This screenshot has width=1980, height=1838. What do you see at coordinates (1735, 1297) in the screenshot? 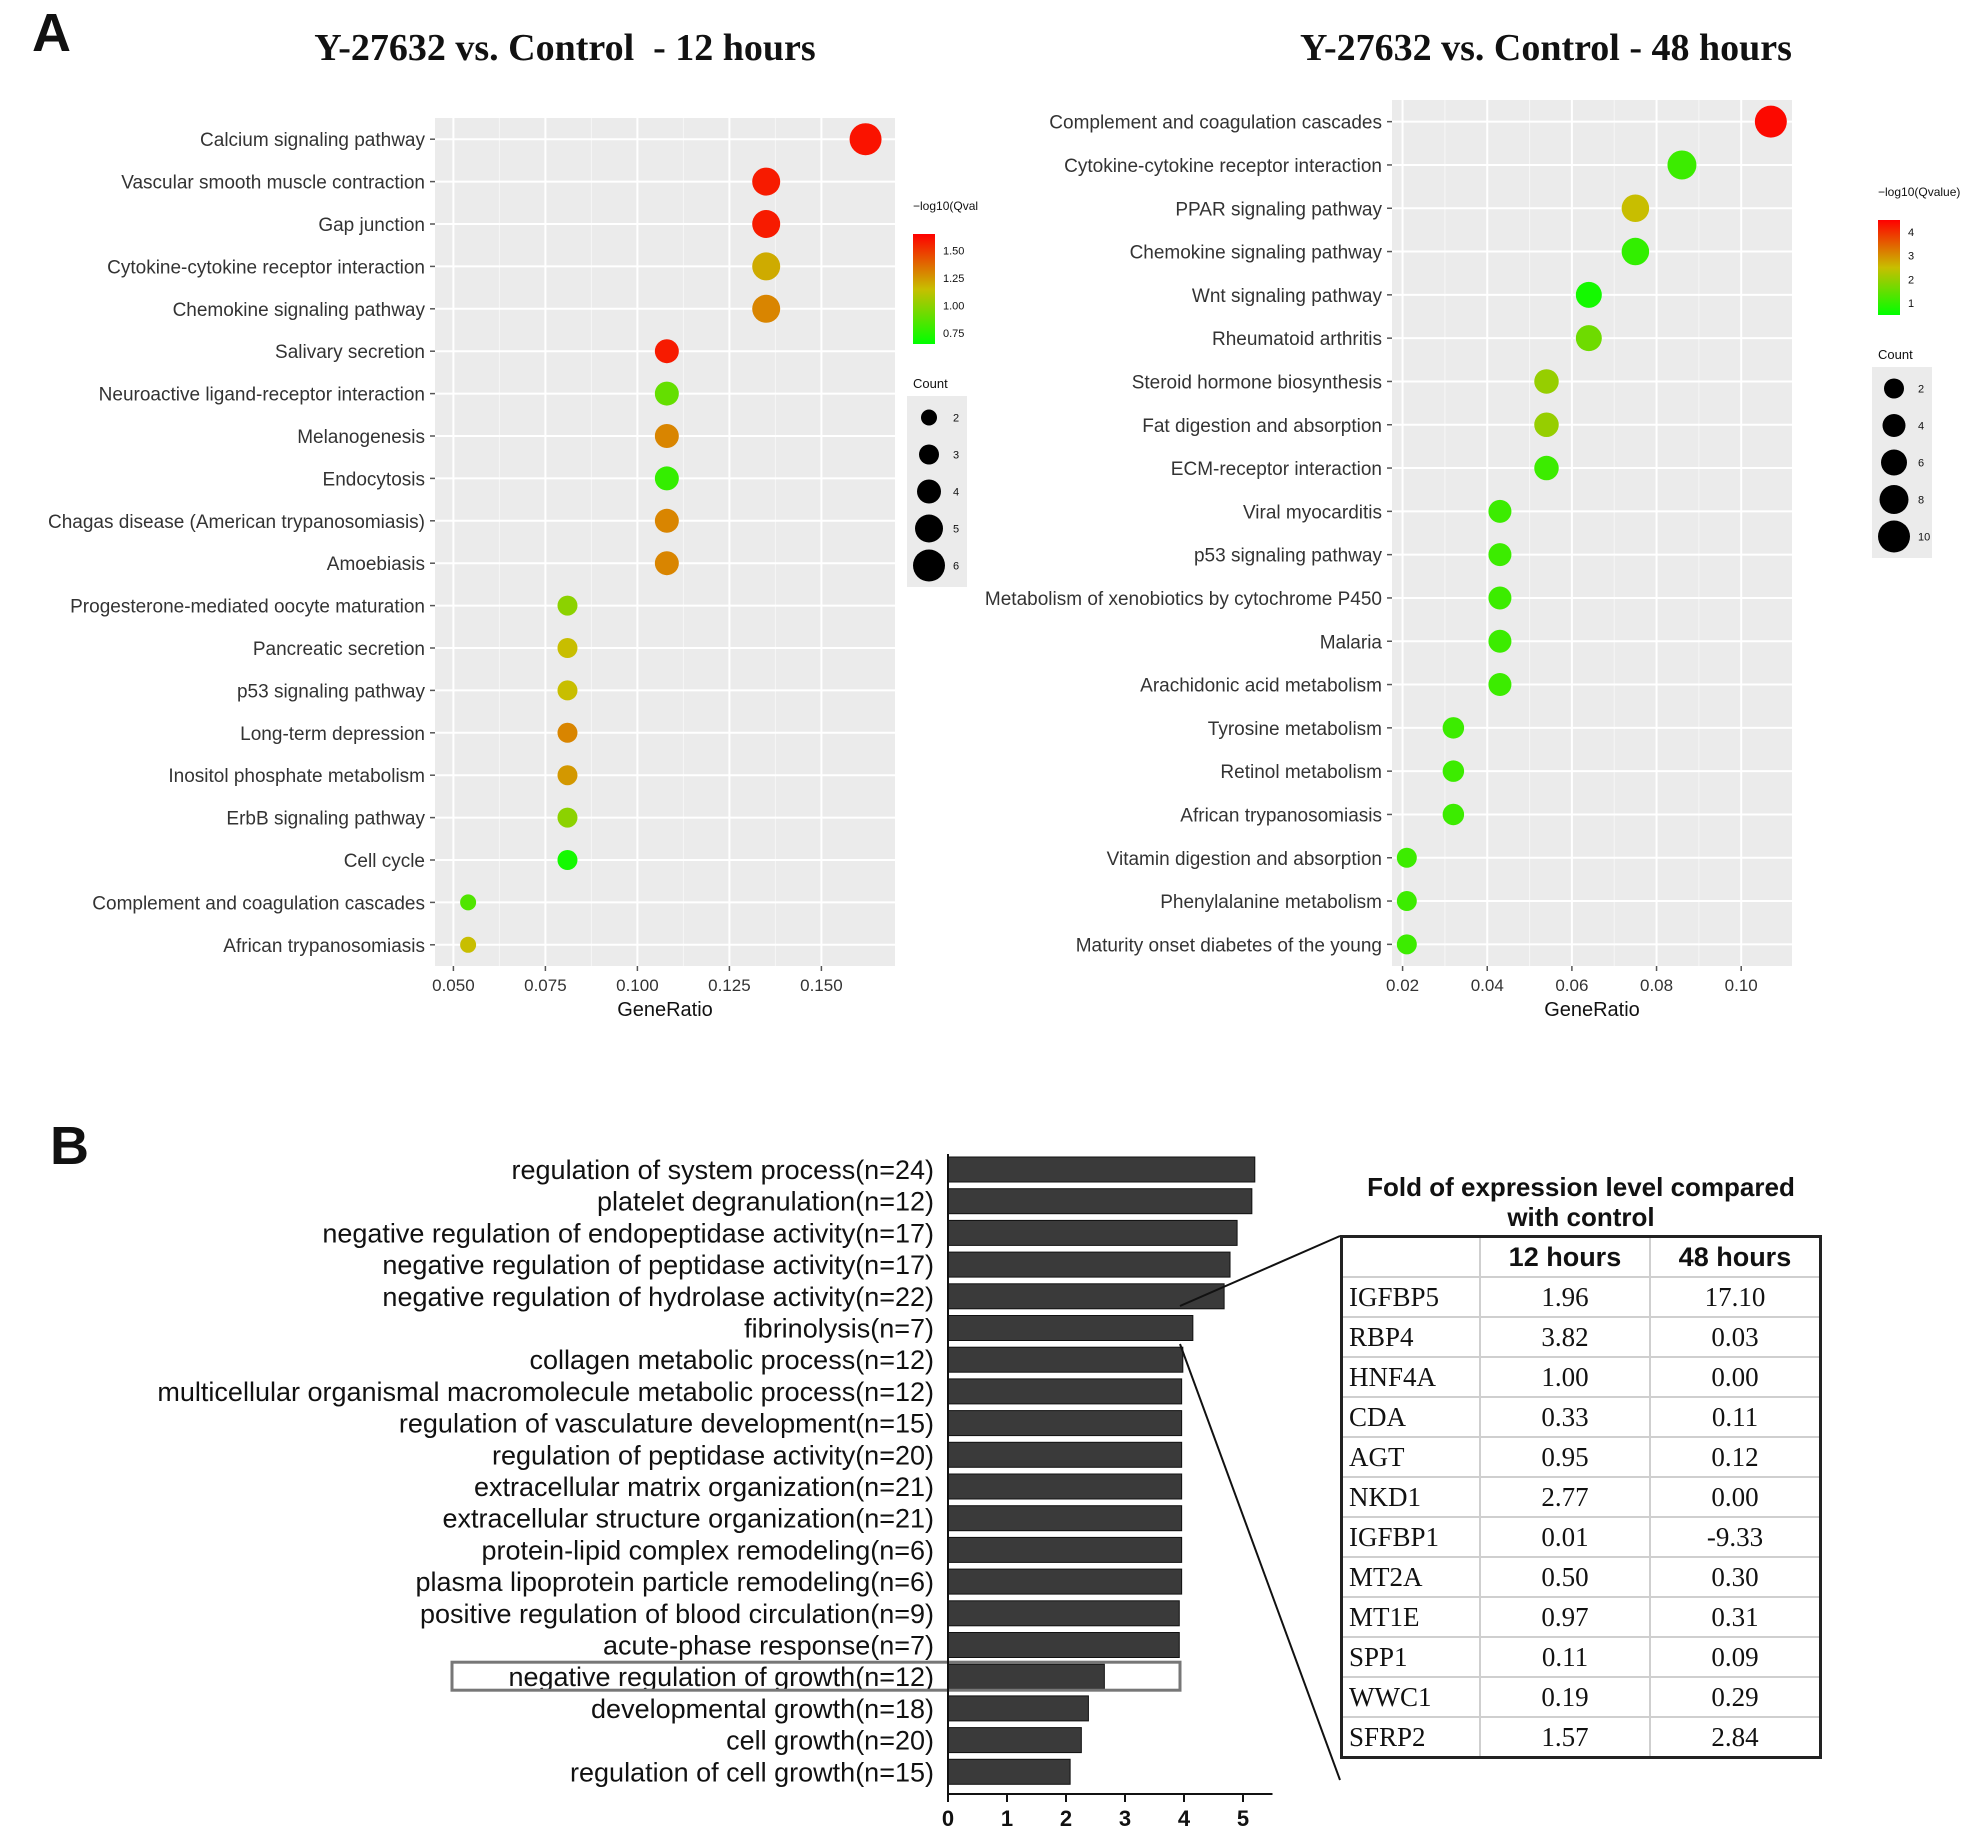
I see `fold-value-cell: 17.10` at bounding box center [1735, 1297].